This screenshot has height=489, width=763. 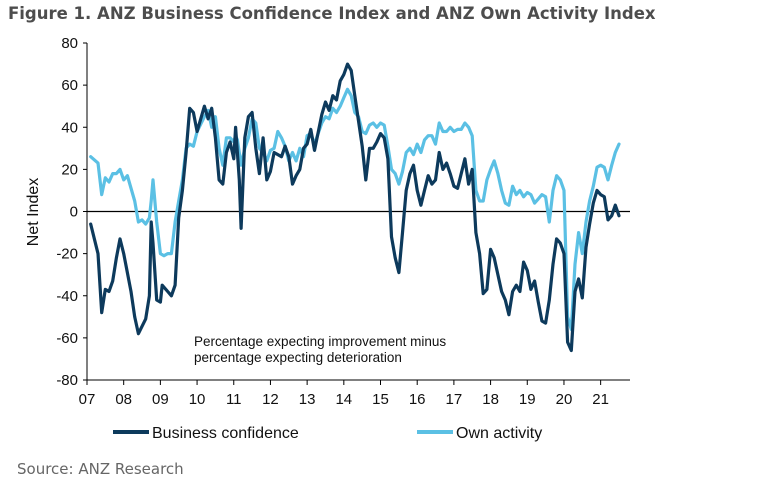 What do you see at coordinates (327, 433) in the screenshot?
I see `legend: Business confidence Own activity` at bounding box center [327, 433].